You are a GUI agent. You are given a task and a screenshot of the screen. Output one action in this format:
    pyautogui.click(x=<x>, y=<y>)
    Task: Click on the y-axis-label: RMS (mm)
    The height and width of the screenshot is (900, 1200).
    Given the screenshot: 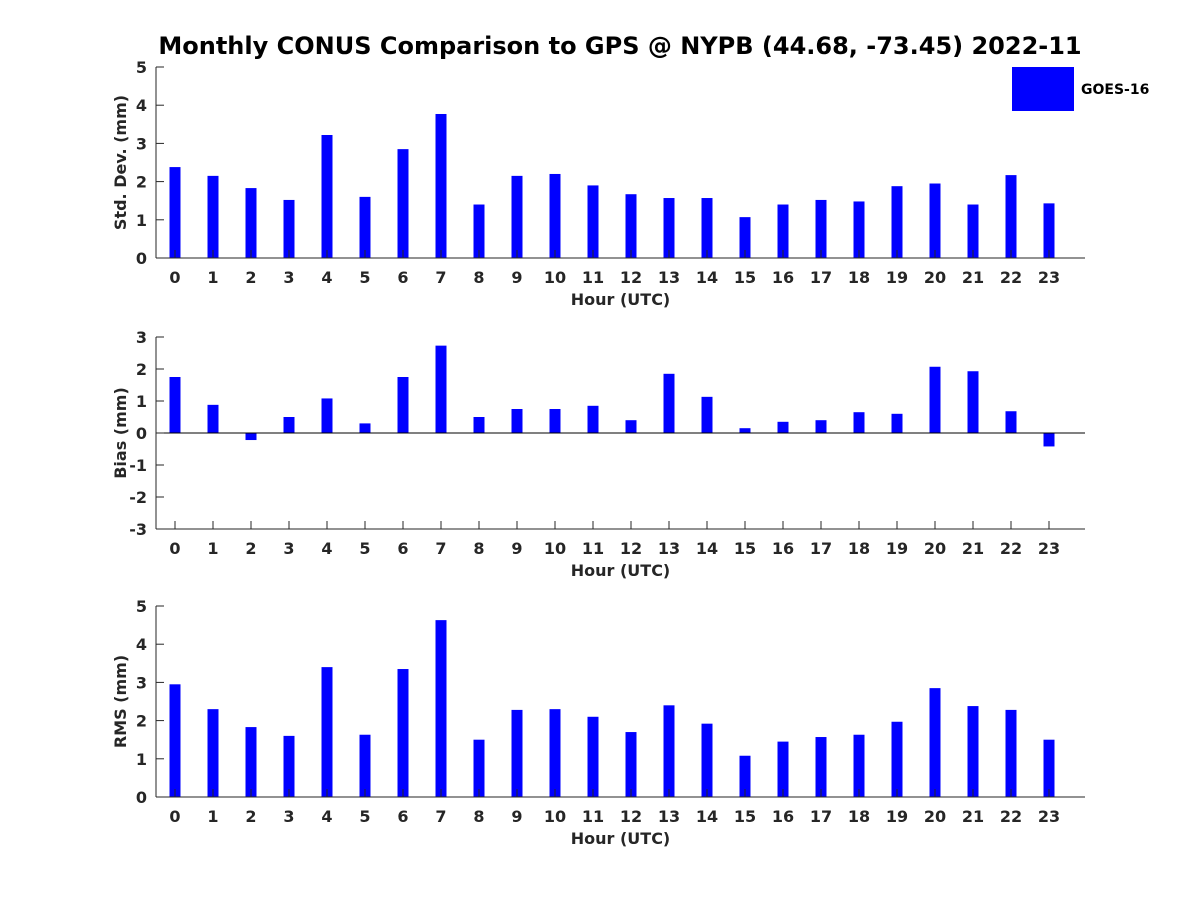 What is the action you would take?
    pyautogui.click(x=120, y=701)
    